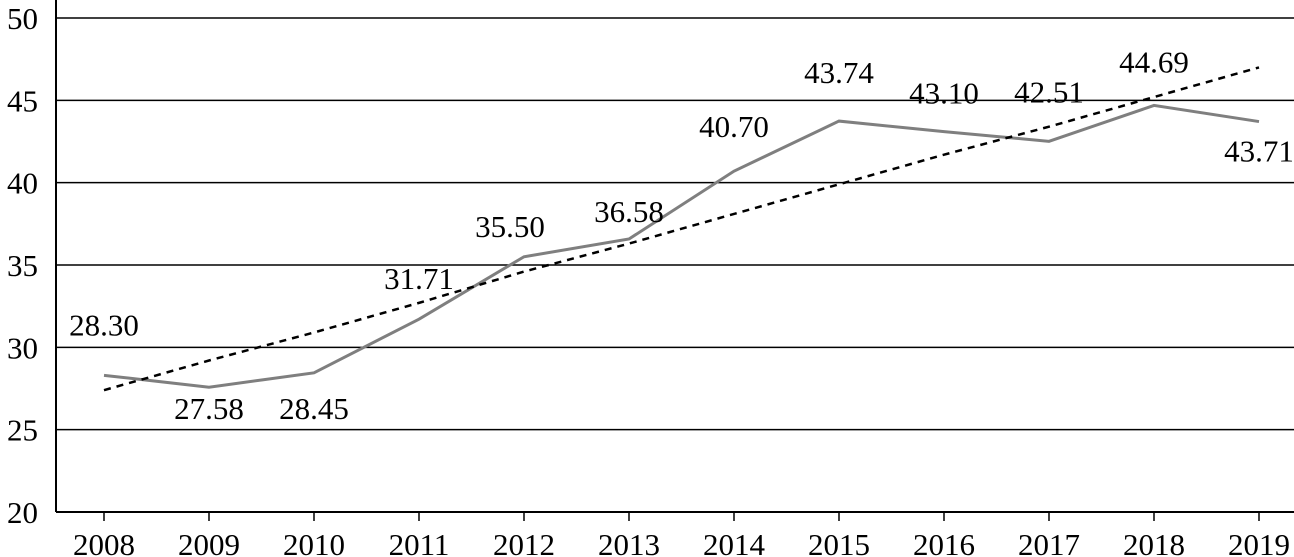 This screenshot has width=1294, height=557. Describe the element at coordinates (22, 100) in the screenshot. I see `y-tick-label: 45` at that location.